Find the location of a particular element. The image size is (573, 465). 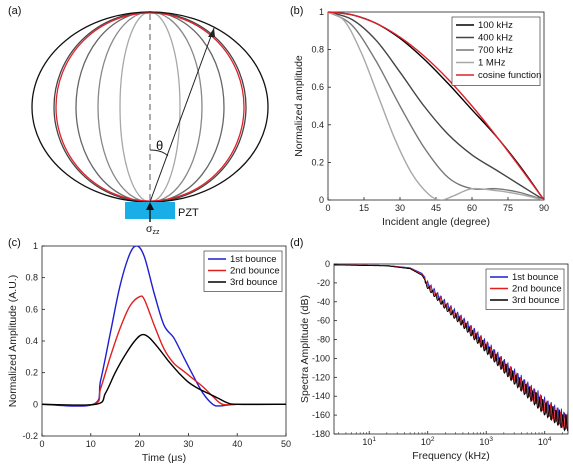

panel-label-a: (a) is located at coordinates (14, 11).